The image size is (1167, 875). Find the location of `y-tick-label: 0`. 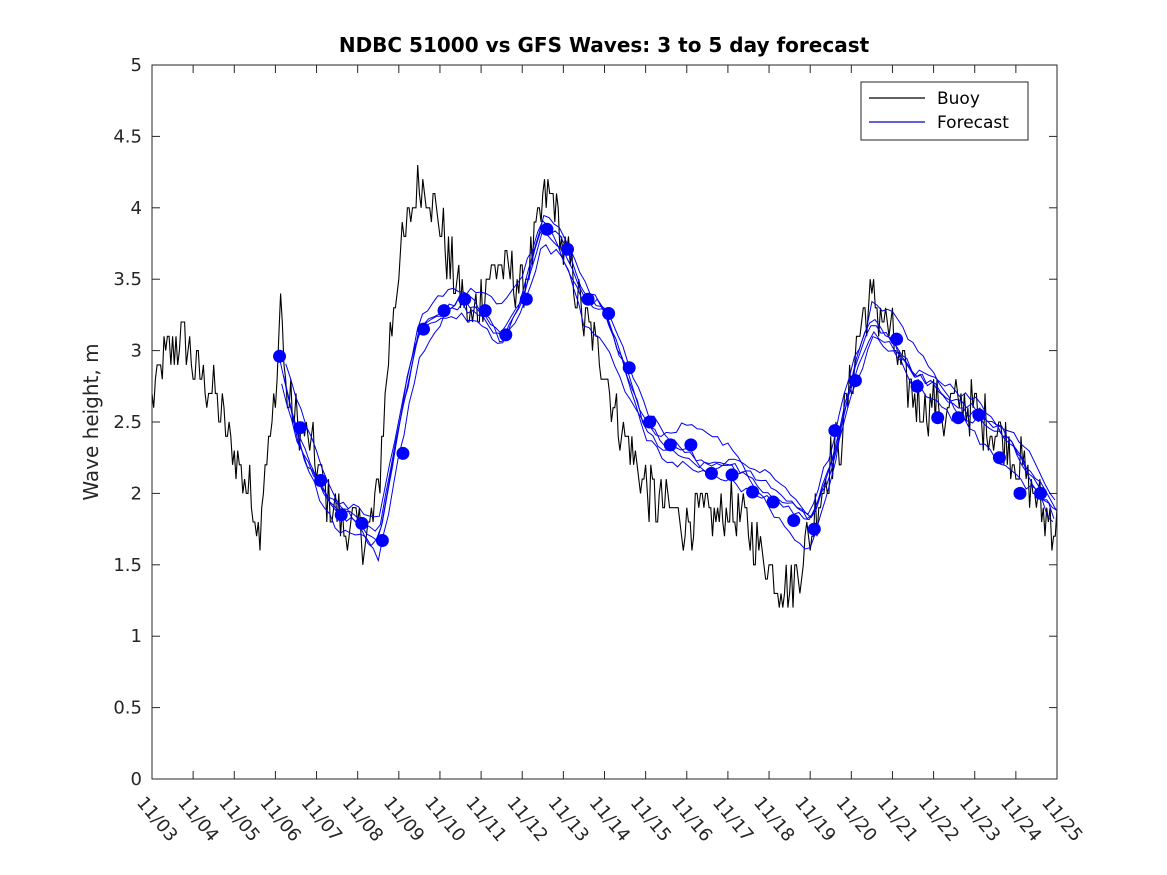

y-tick-label: 0 is located at coordinates (136, 779).